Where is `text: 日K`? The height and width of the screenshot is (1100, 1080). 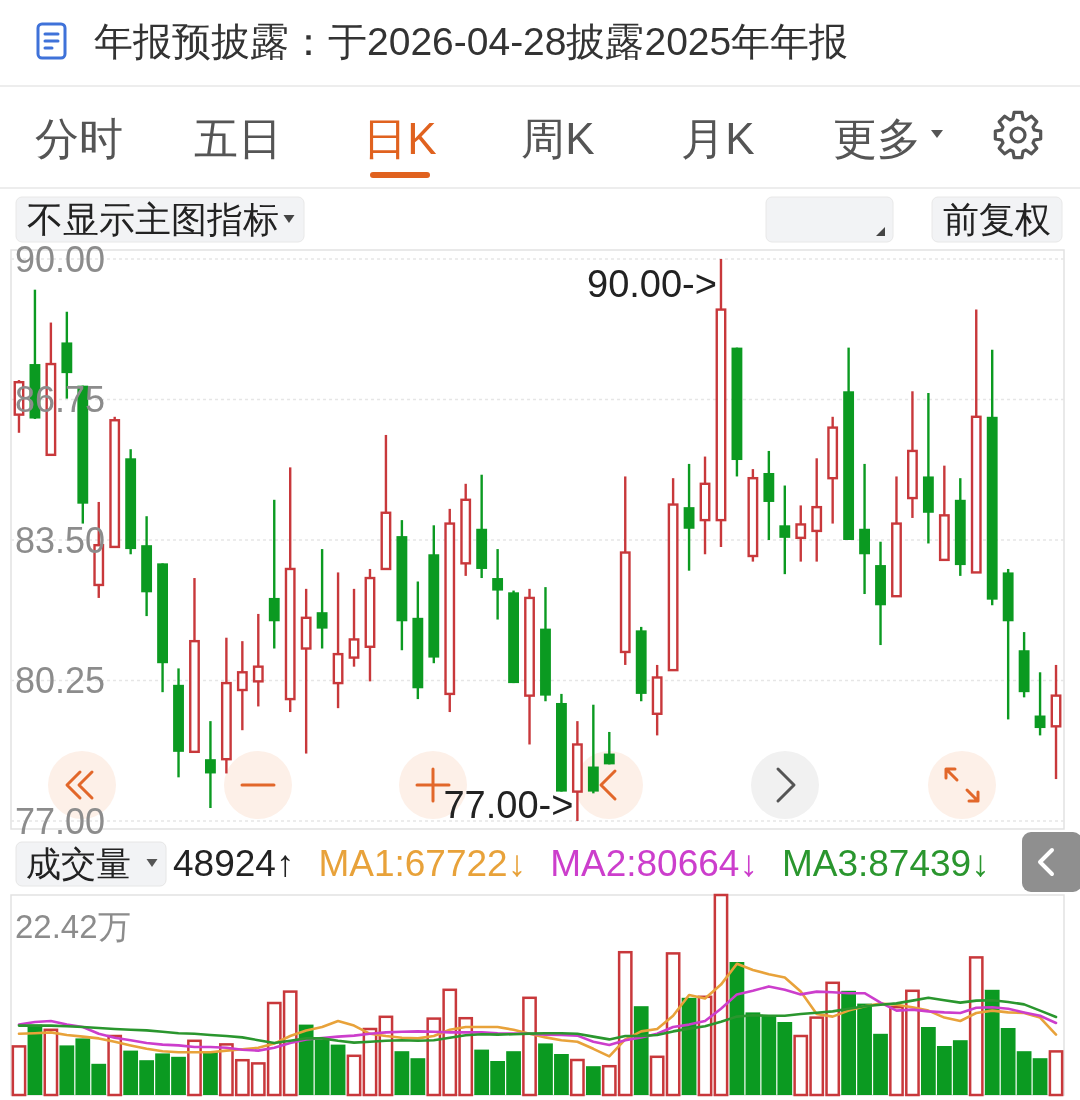 text: 日K is located at coordinates (400, 138).